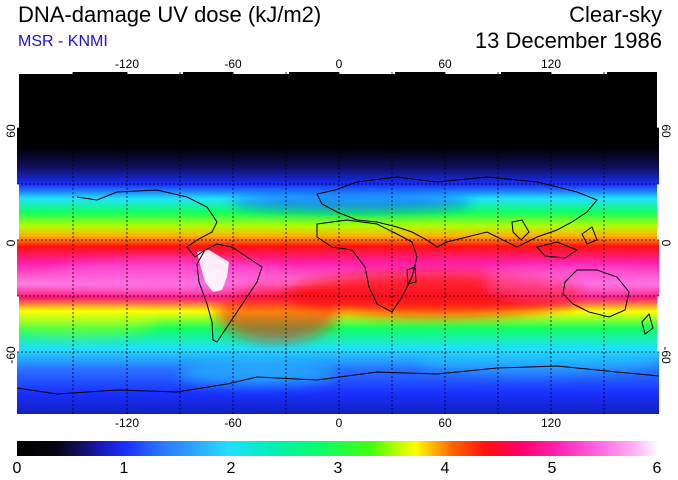 The height and width of the screenshot is (480, 678). What do you see at coordinates (127, 423) in the screenshot?
I see `lon-label-bottom-1: -120` at bounding box center [127, 423].